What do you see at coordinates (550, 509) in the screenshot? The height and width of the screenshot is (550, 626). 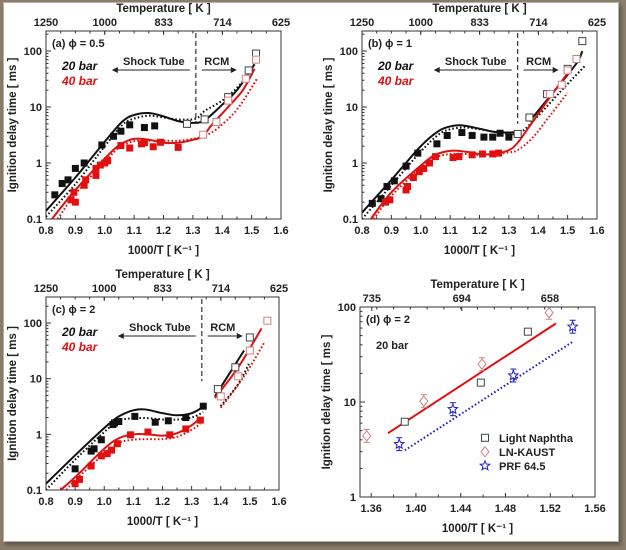 I see `x-tick-label: 1.52` at bounding box center [550, 509].